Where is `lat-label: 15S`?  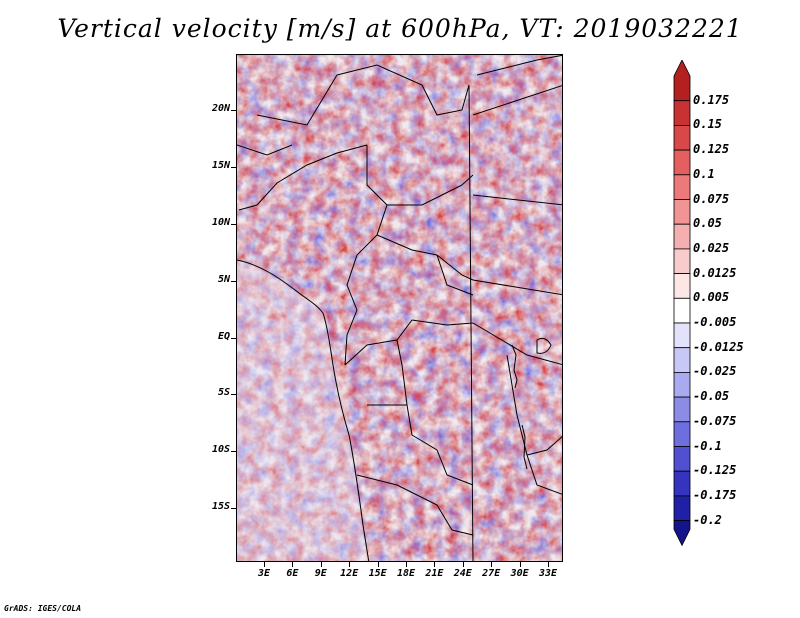
lat-label: 15S is located at coordinates (220, 506).